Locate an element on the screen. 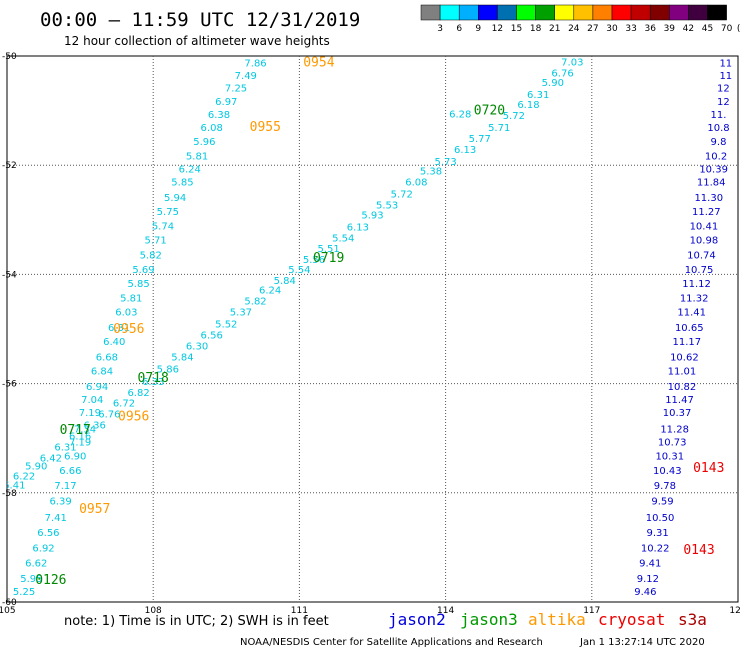  legend-label: 33 is located at coordinates (630, 29).